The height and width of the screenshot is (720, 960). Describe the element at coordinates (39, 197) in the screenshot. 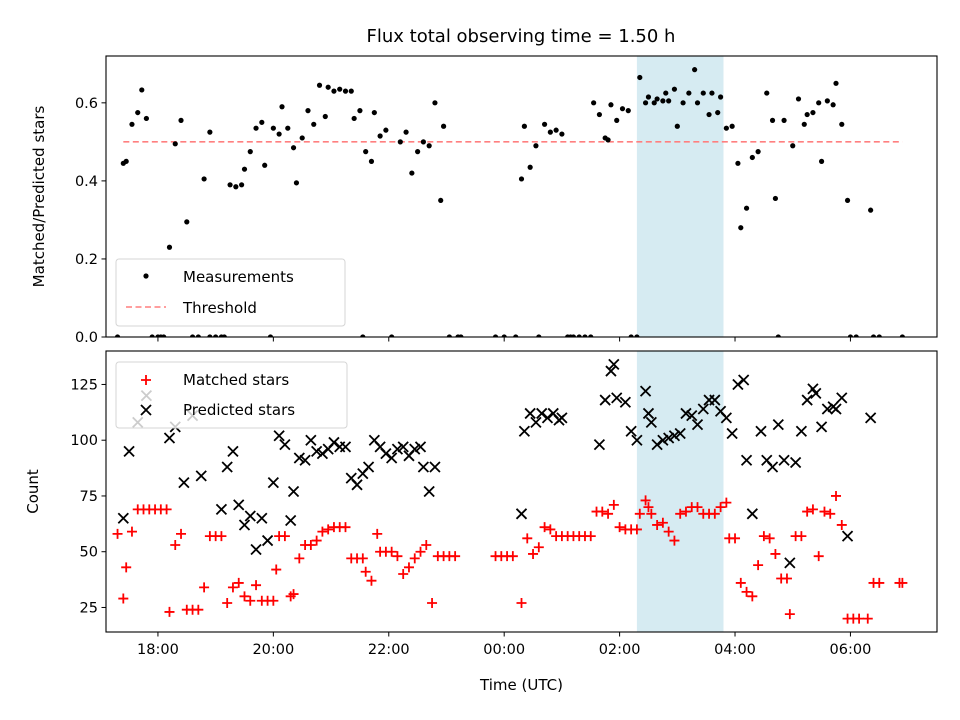

I see `y-axis-label: Matched/Predicted stars` at that location.